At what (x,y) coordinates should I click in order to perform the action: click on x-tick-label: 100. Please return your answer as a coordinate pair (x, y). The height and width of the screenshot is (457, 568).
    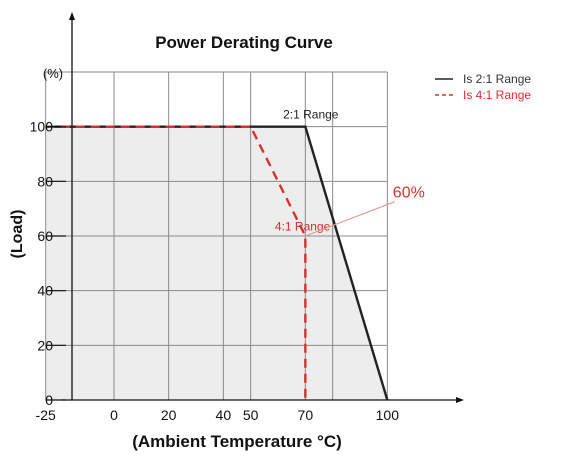
    Looking at the image, I should click on (388, 415).